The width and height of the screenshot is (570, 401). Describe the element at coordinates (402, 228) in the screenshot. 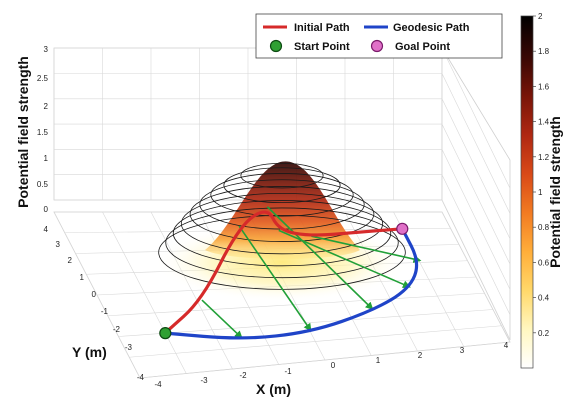

I see `goal-point-marker` at that location.